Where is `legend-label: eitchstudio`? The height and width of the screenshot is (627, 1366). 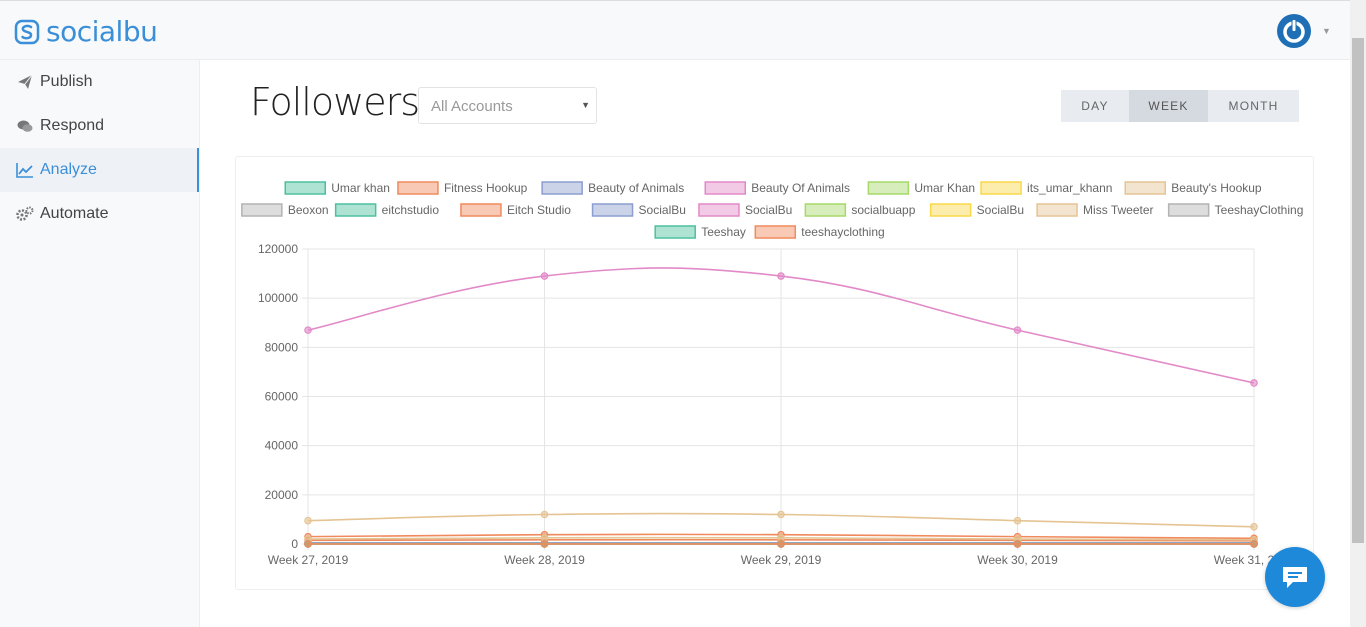 legend-label: eitchstudio is located at coordinates (411, 210).